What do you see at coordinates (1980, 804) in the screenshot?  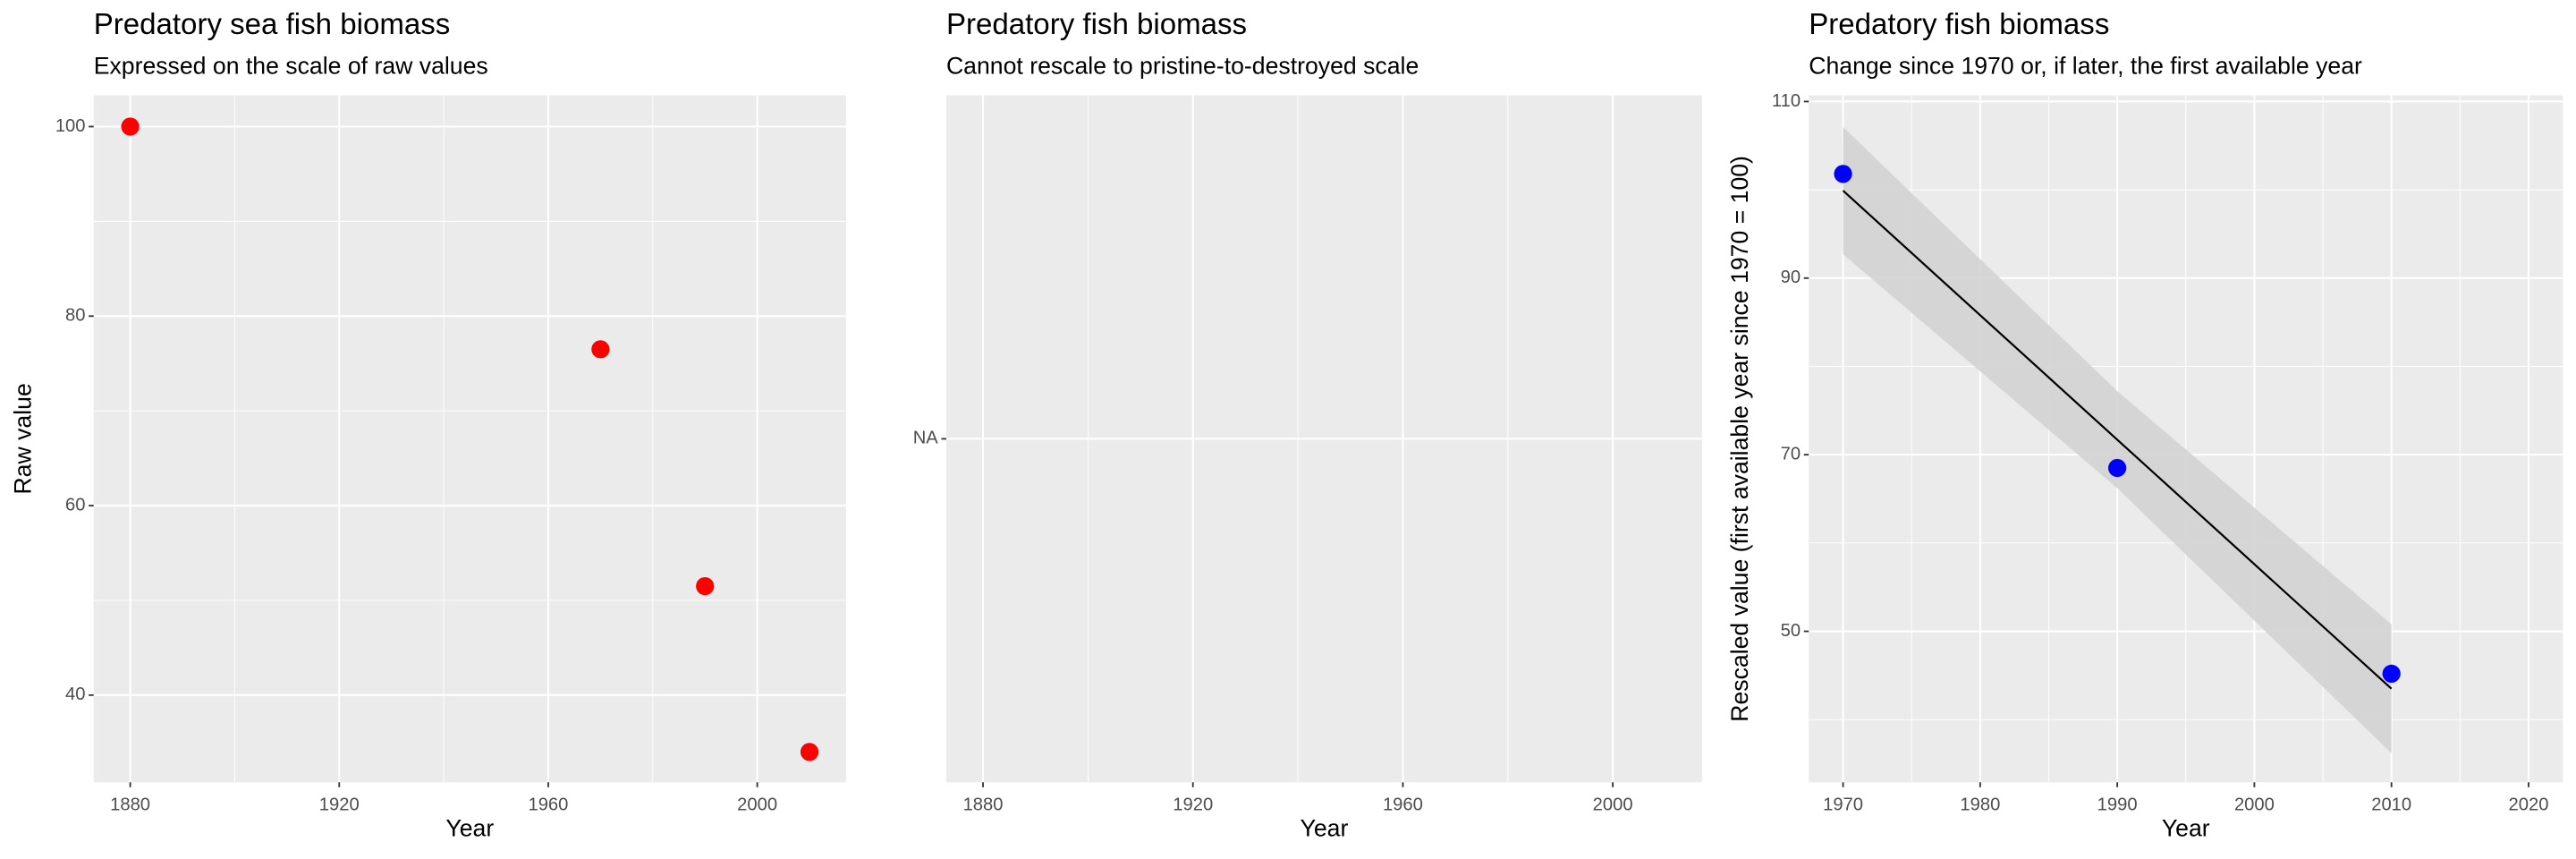 I see `x-tick-label: 1980` at bounding box center [1980, 804].